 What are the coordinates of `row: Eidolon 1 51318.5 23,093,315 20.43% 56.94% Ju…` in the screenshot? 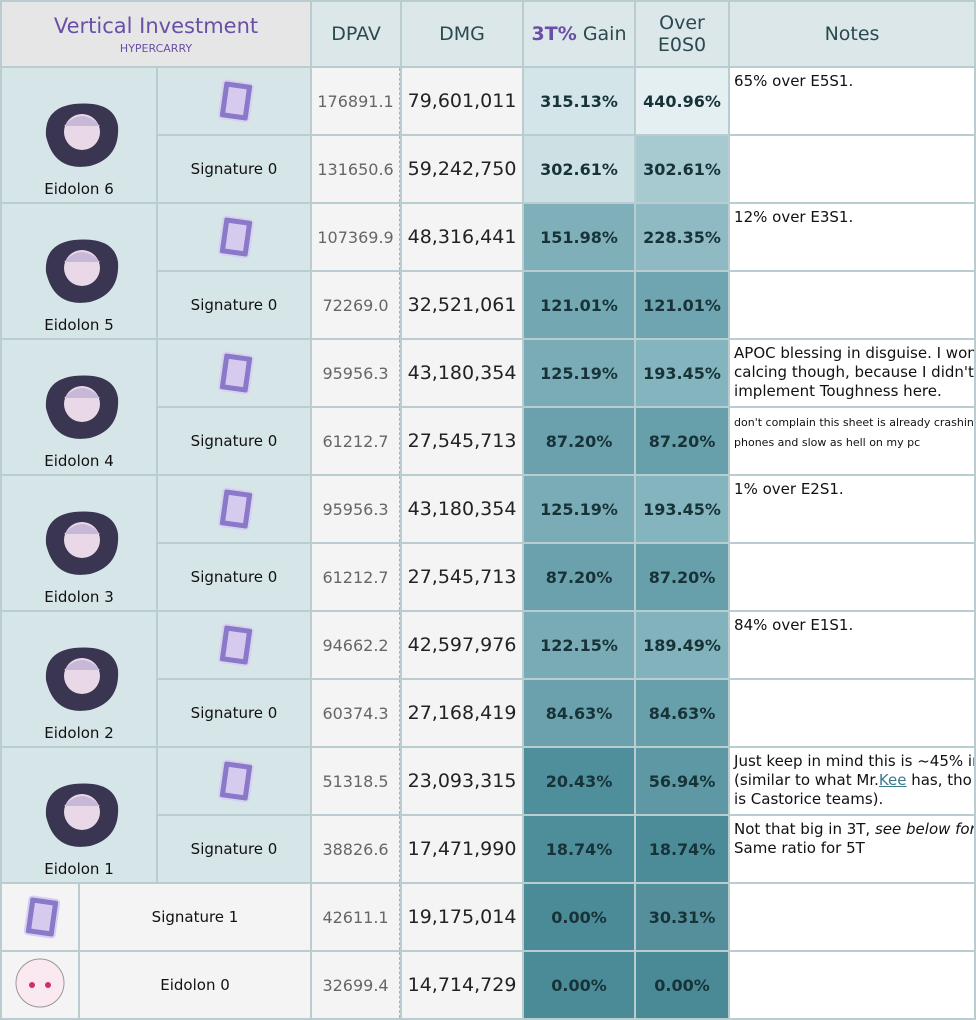 It's located at (488, 815).